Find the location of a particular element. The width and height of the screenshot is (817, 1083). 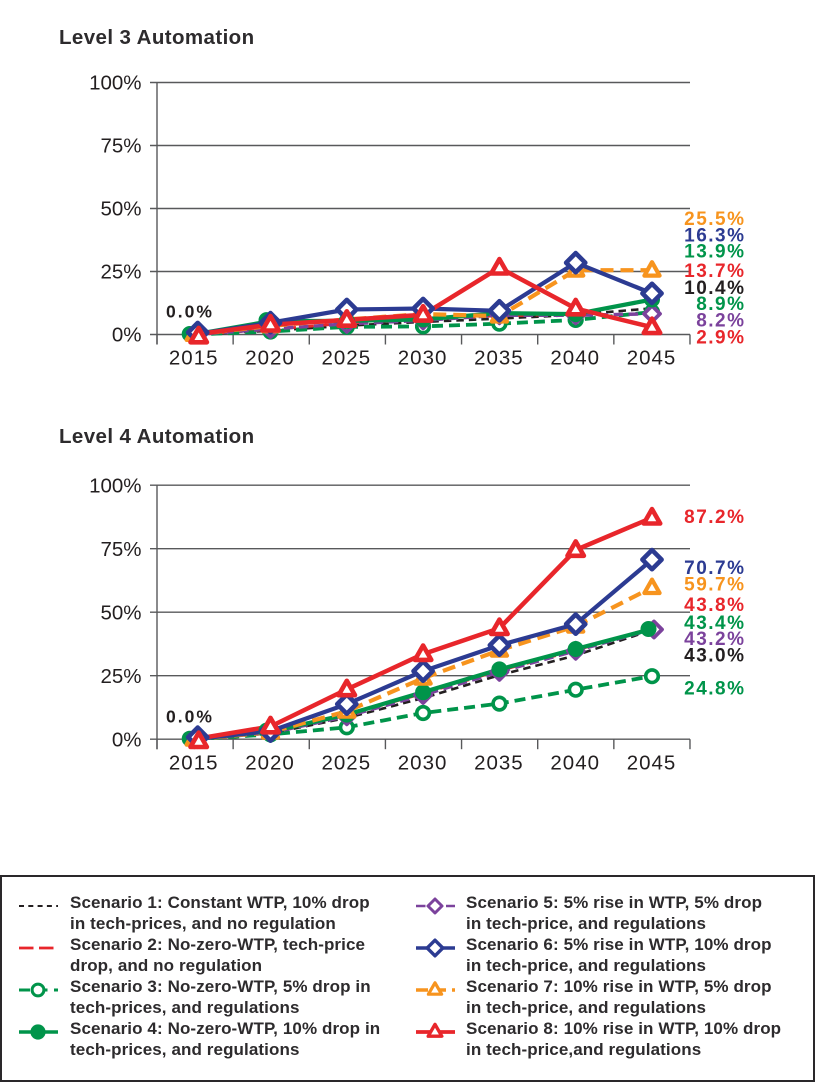

svg-text: 8.2% is located at coordinates (720, 321).